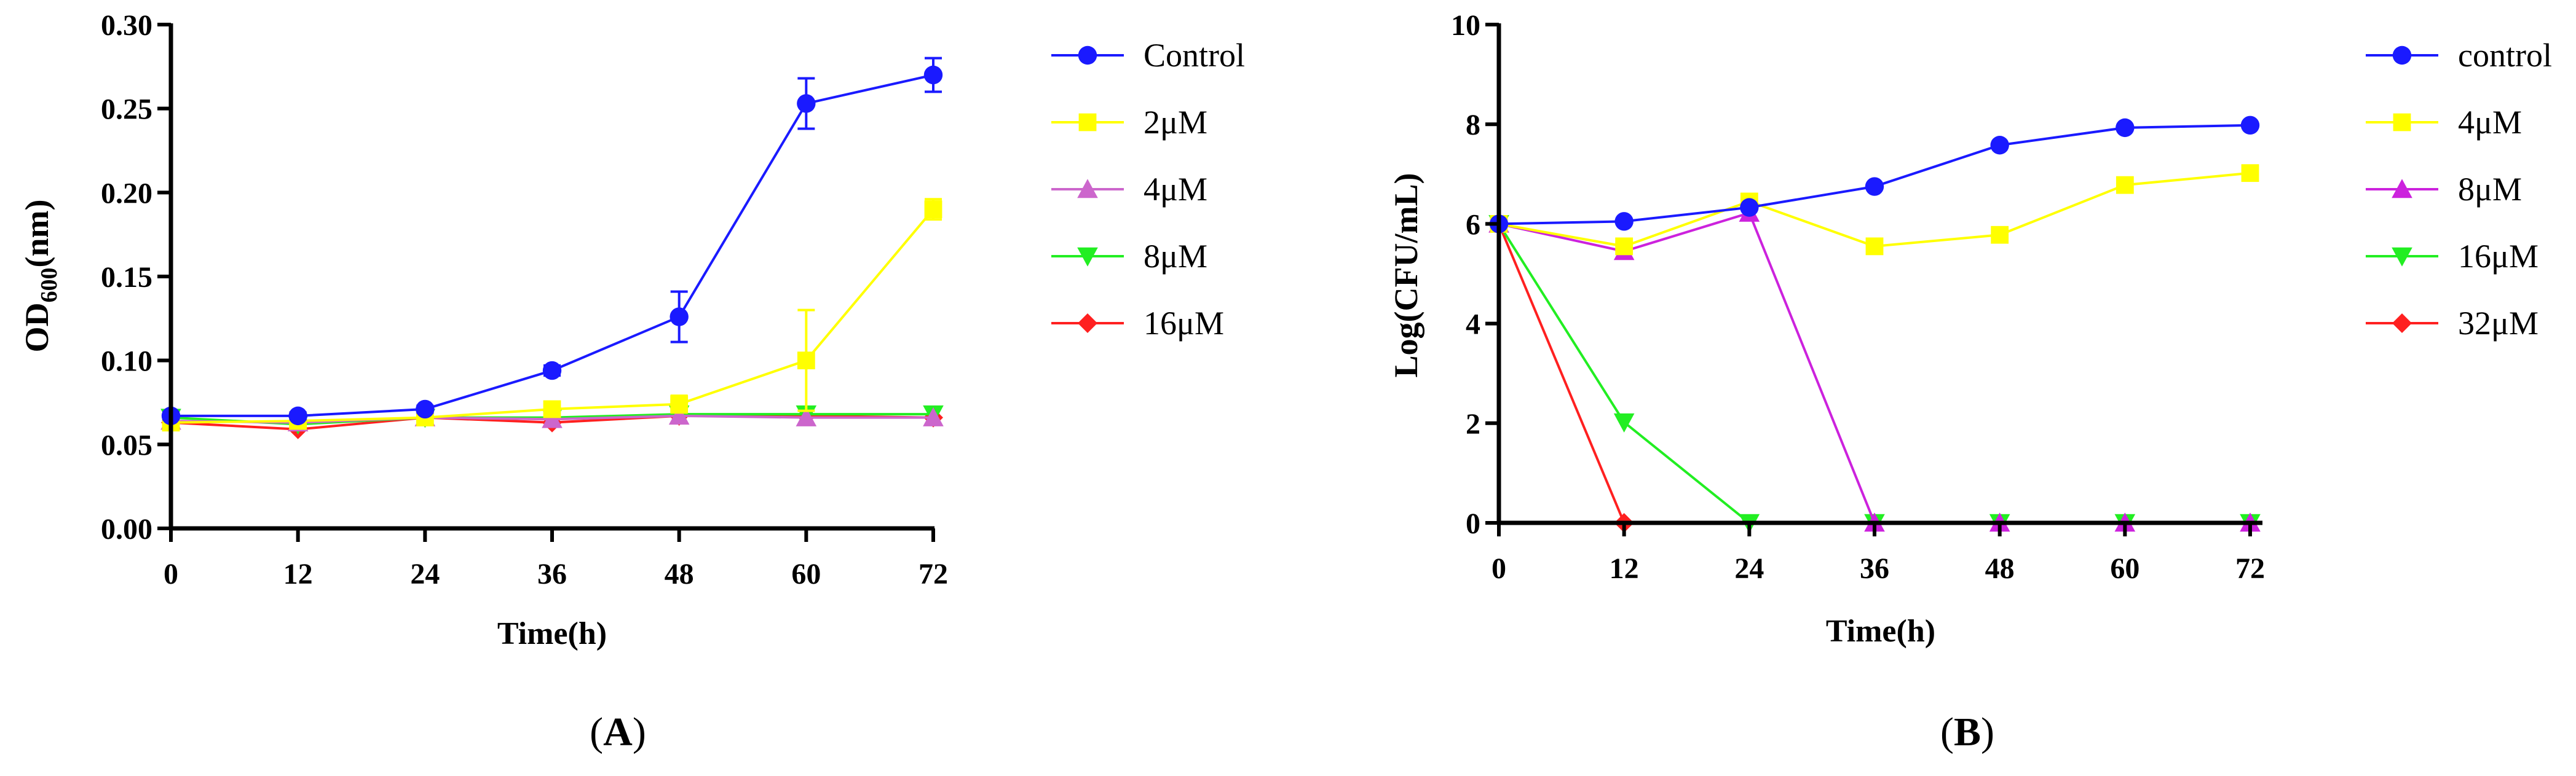  I want to click on panel-a-x-label: Time(h), so click(552, 633).